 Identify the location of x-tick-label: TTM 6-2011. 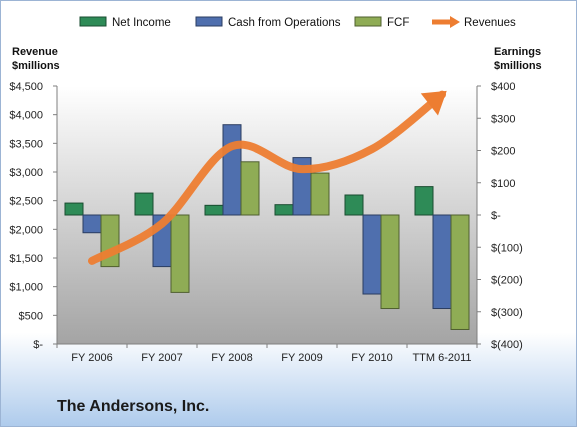
(441, 358).